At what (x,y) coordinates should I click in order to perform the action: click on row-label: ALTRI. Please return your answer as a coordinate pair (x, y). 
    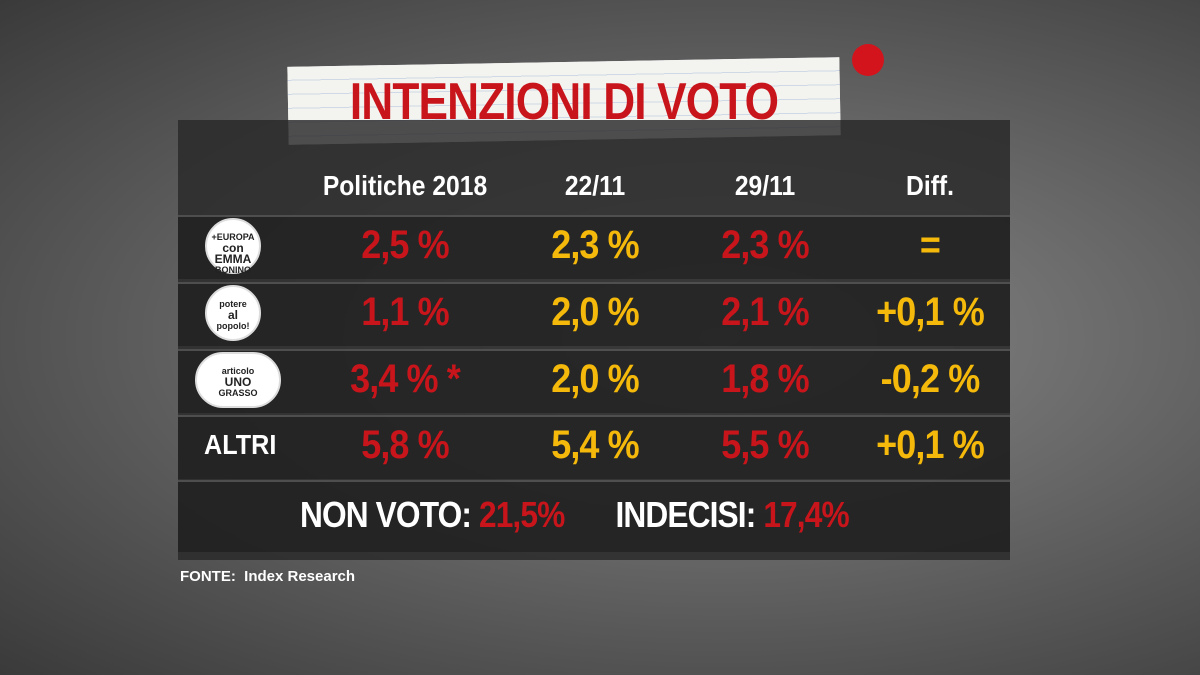
    Looking at the image, I should click on (240, 444).